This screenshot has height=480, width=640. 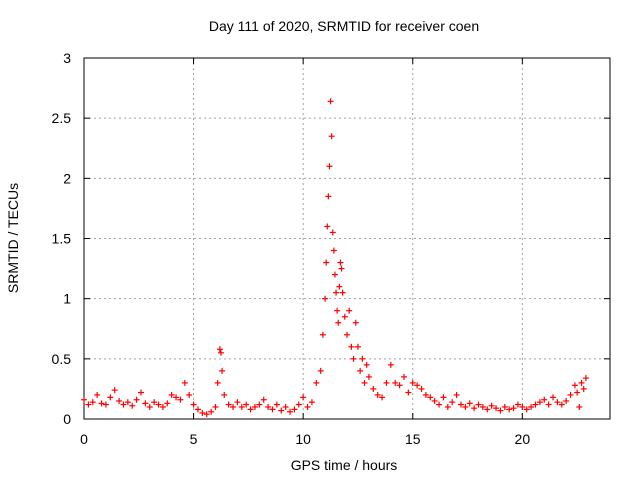 What do you see at coordinates (84, 439) in the screenshot?
I see `x-tick-label: 0` at bounding box center [84, 439].